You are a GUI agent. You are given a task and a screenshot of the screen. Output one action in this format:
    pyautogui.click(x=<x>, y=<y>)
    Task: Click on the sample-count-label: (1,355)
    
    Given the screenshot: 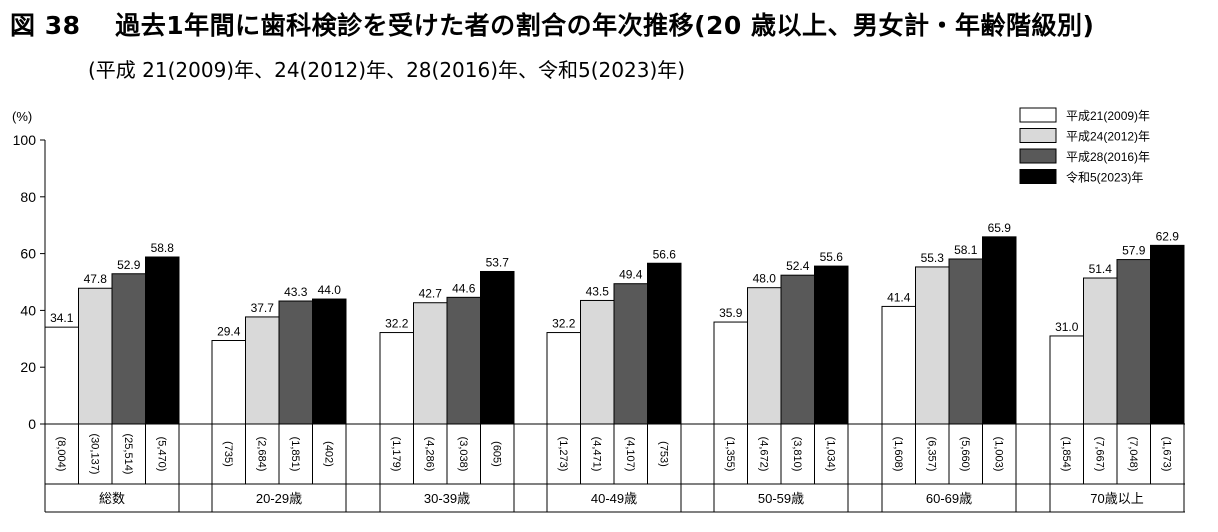 What is the action you would take?
    pyautogui.click(x=730, y=454)
    